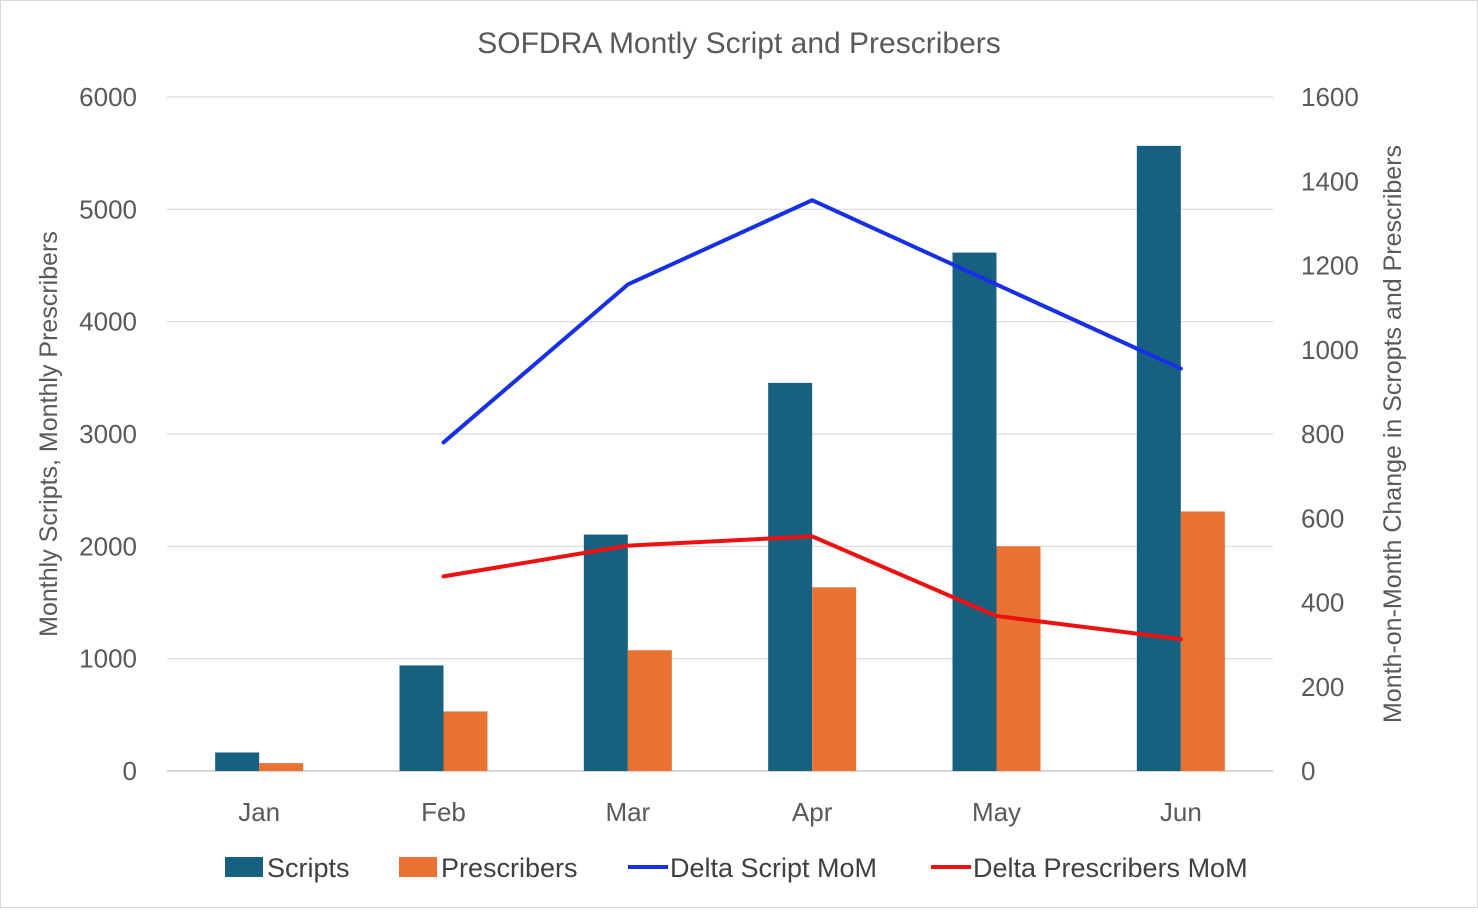 The height and width of the screenshot is (912, 1478). Describe the element at coordinates (996, 812) in the screenshot. I see `x-tick-label: May` at that location.